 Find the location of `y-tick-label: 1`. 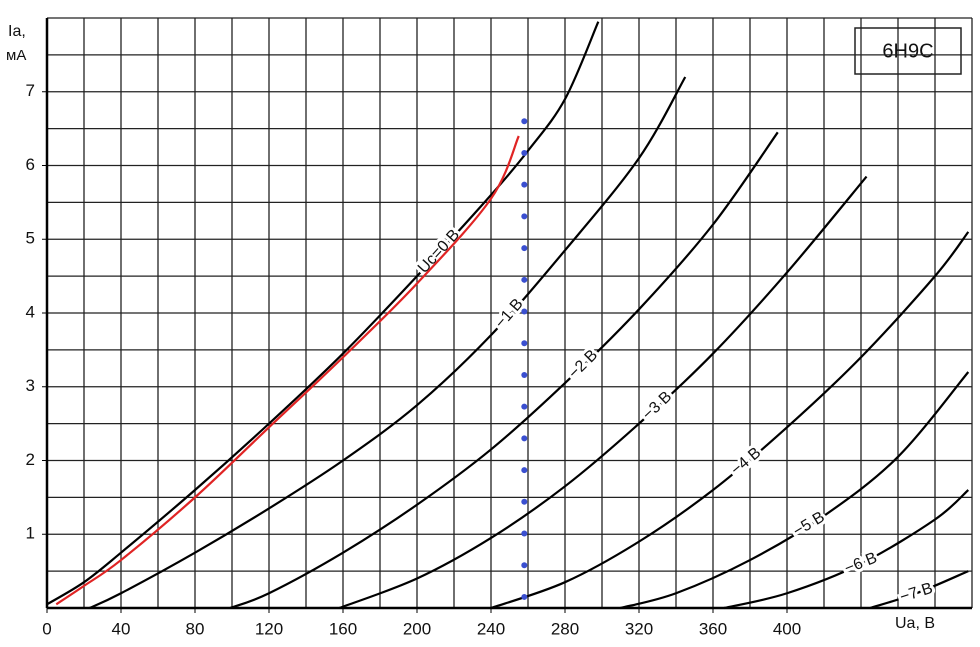

y-tick-label: 1 is located at coordinates (30, 533).